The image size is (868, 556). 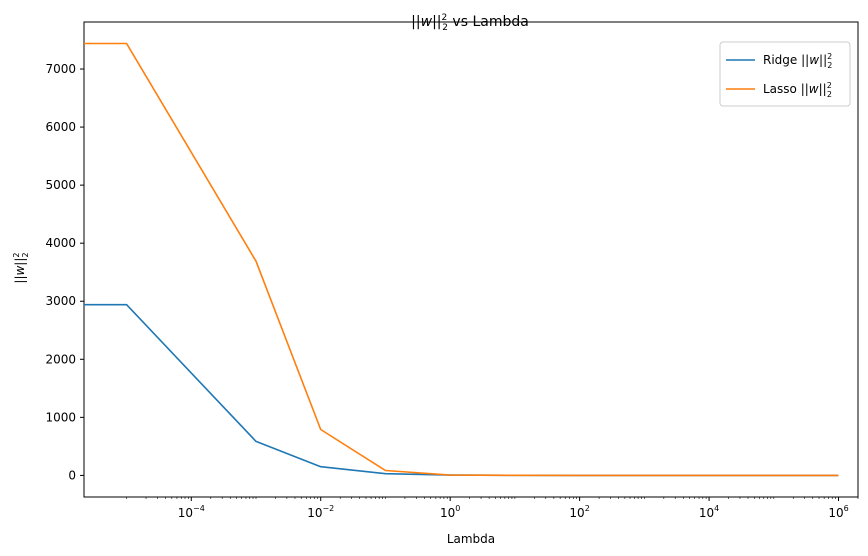 I want to click on y-tick-label: 5000, so click(x=60, y=185).